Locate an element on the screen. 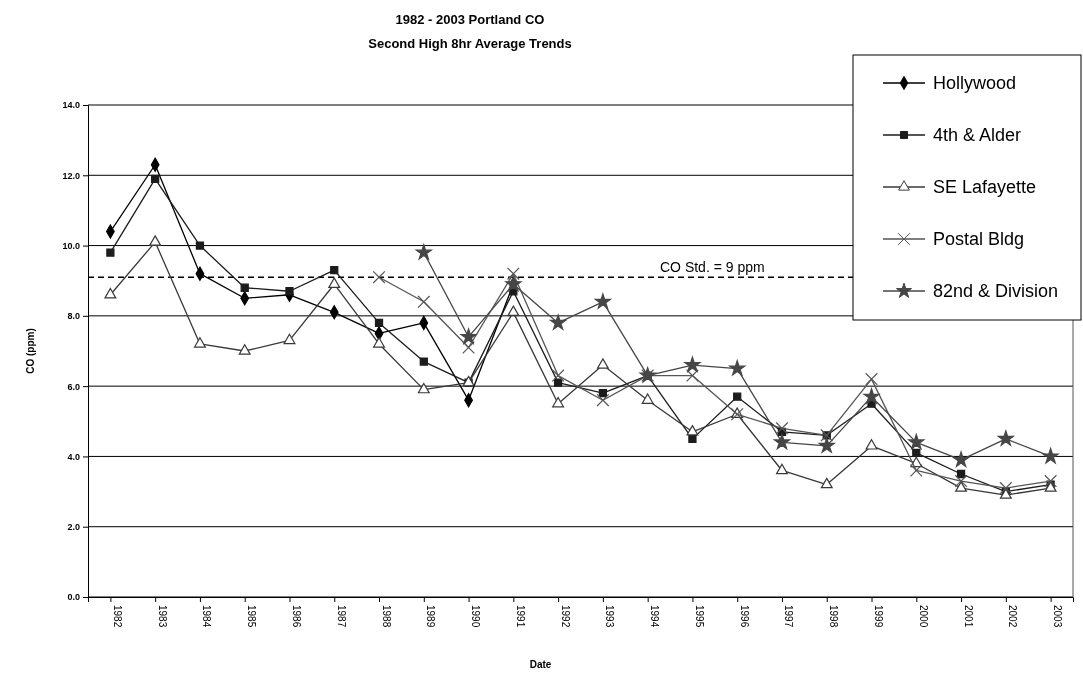  legend-label: 4th & Alder is located at coordinates (977, 135).